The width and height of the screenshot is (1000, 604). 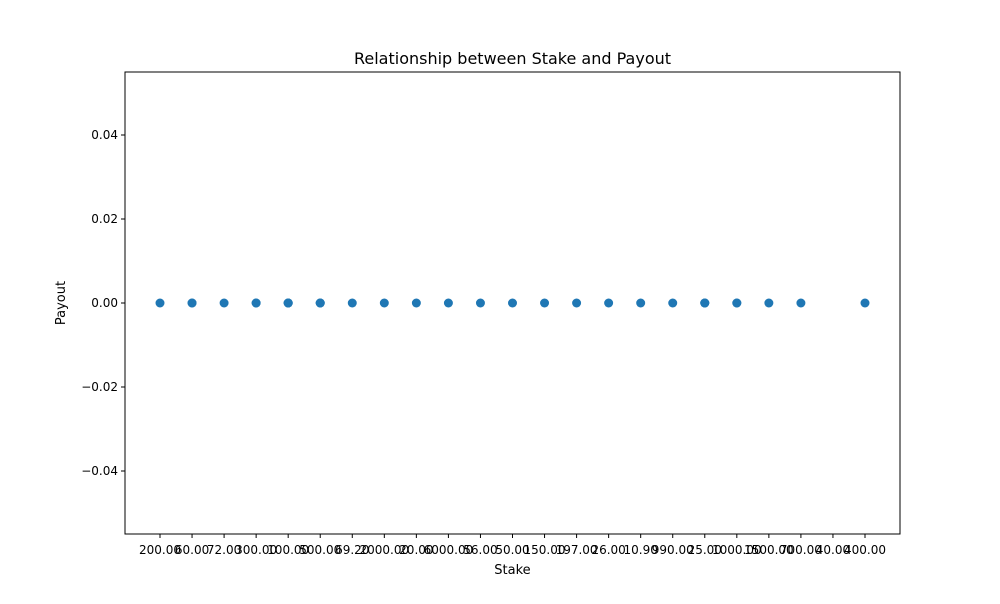 What do you see at coordinates (288, 550) in the screenshot?
I see `x-tick-label: 100.00` at bounding box center [288, 550].